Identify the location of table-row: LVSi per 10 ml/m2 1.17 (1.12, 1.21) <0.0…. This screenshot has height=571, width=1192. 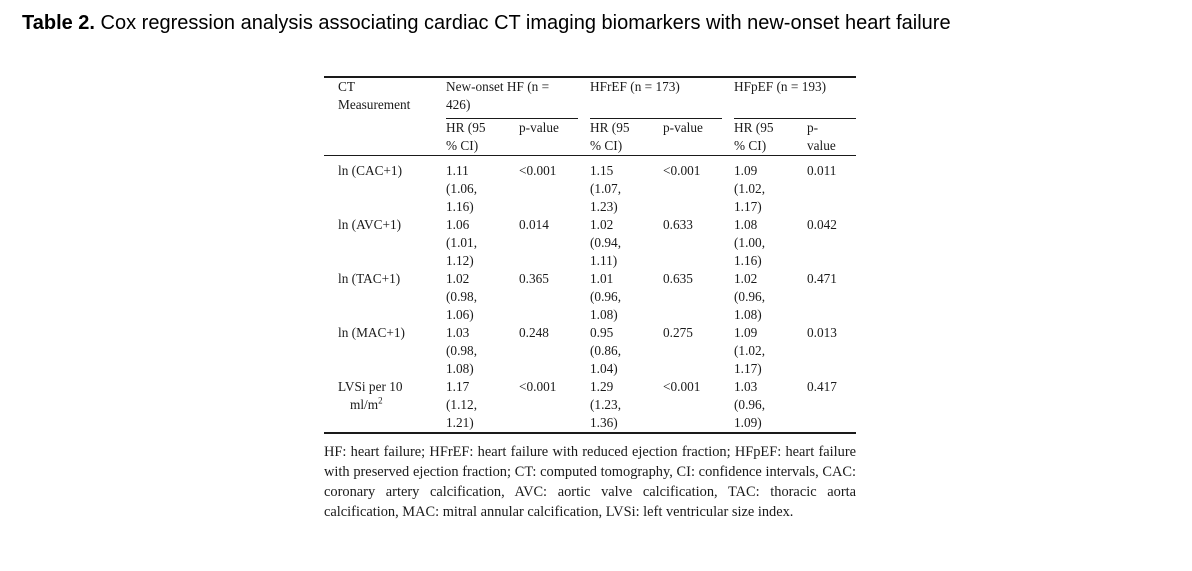
(590, 405).